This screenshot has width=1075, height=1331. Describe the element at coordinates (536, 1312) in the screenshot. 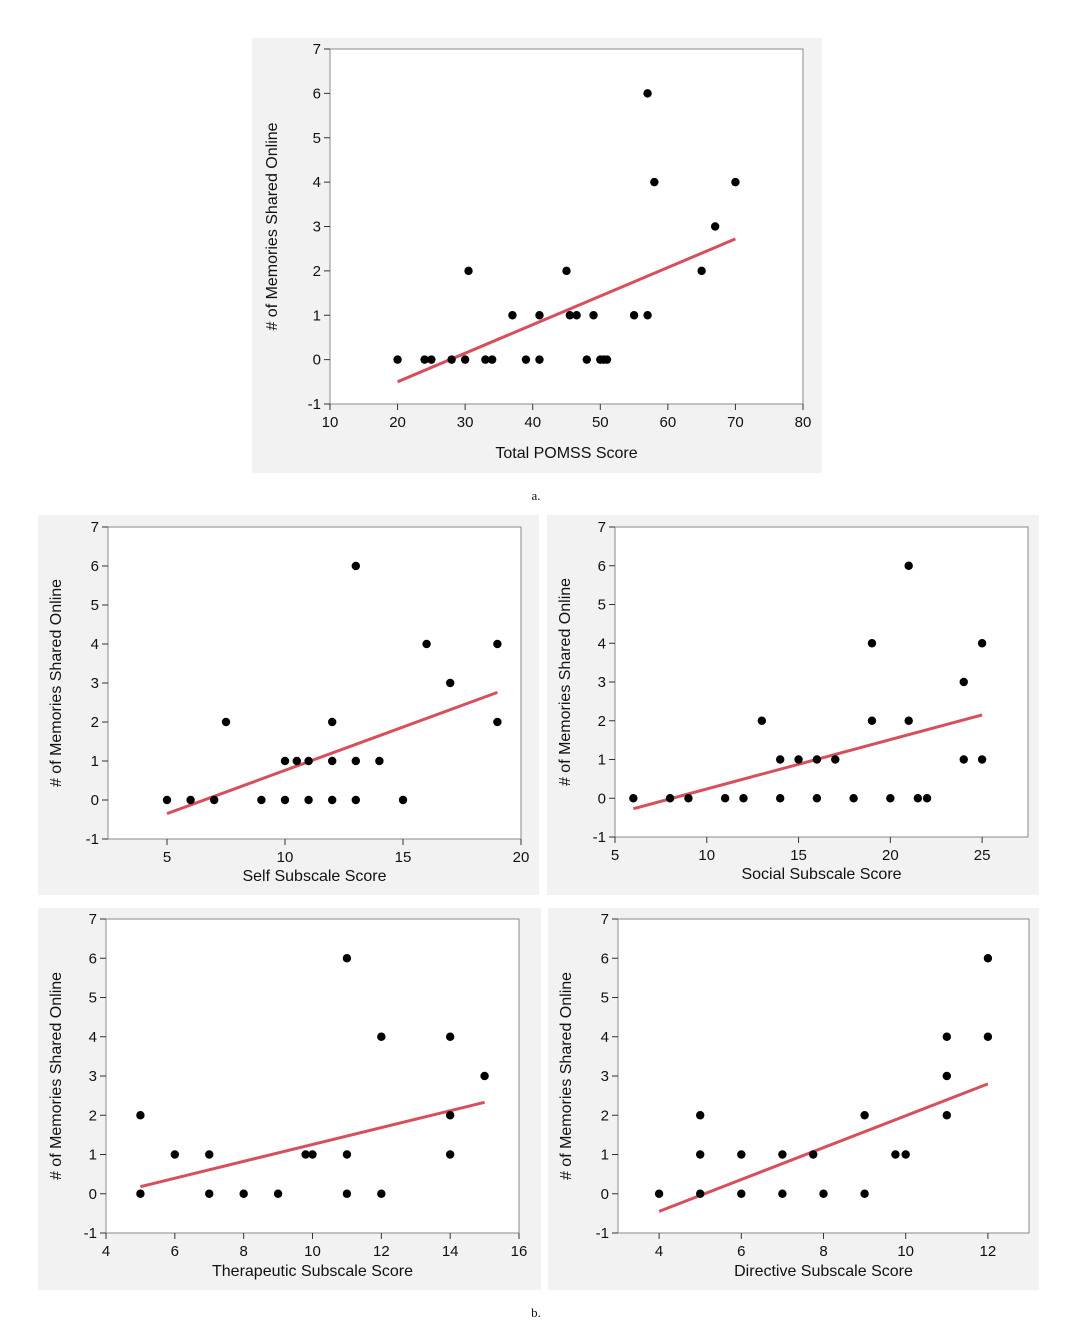

I see `caption-b: b.` at that location.